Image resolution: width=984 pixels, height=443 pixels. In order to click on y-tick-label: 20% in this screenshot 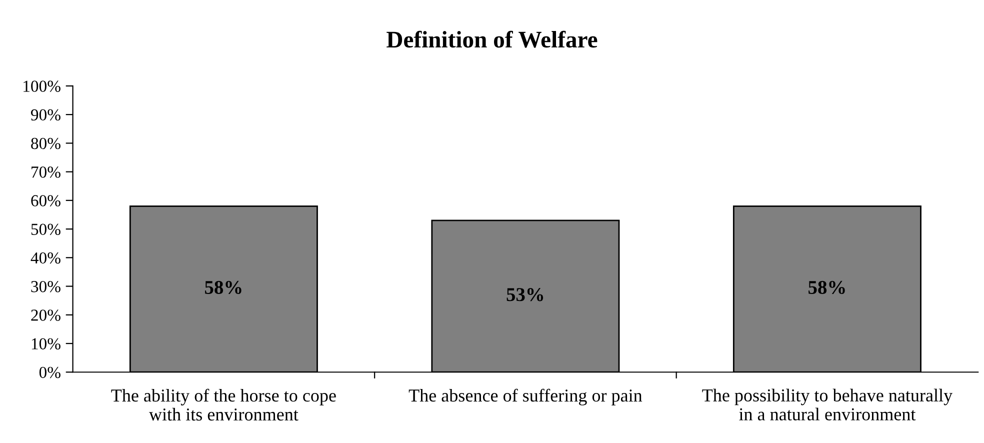, I will do `click(45, 315)`.